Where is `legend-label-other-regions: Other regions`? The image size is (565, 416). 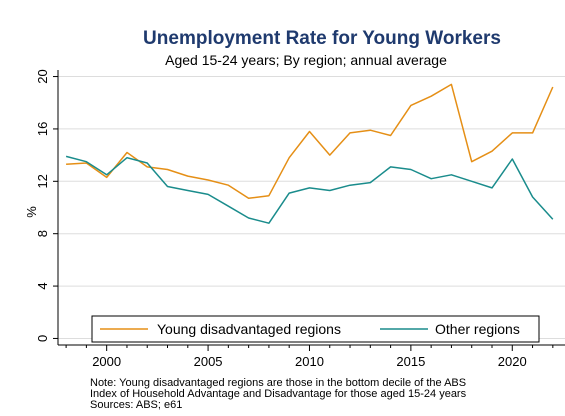 legend-label-other-regions: Other regions is located at coordinates (477, 329).